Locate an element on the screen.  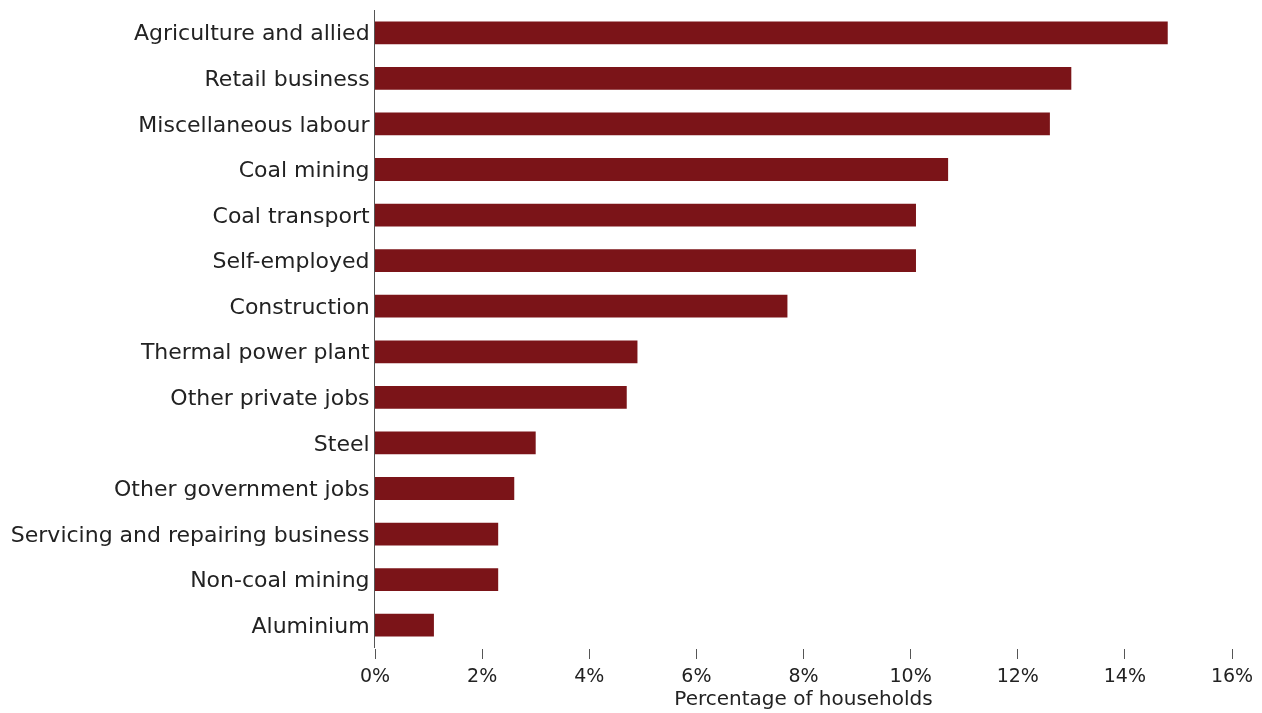
x-tick-label: 16% is located at coordinates (1232, 674).